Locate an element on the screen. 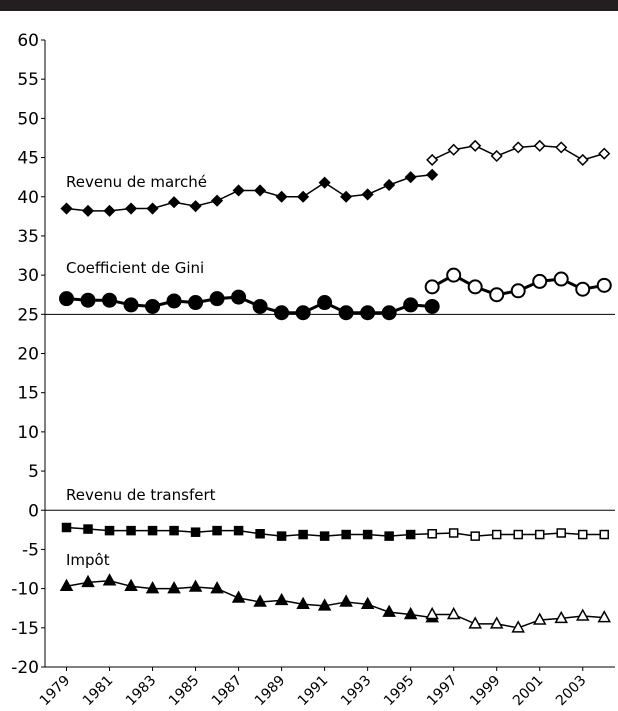 The width and height of the screenshot is (618, 711). y-tick-label: 45 is located at coordinates (28, 159).